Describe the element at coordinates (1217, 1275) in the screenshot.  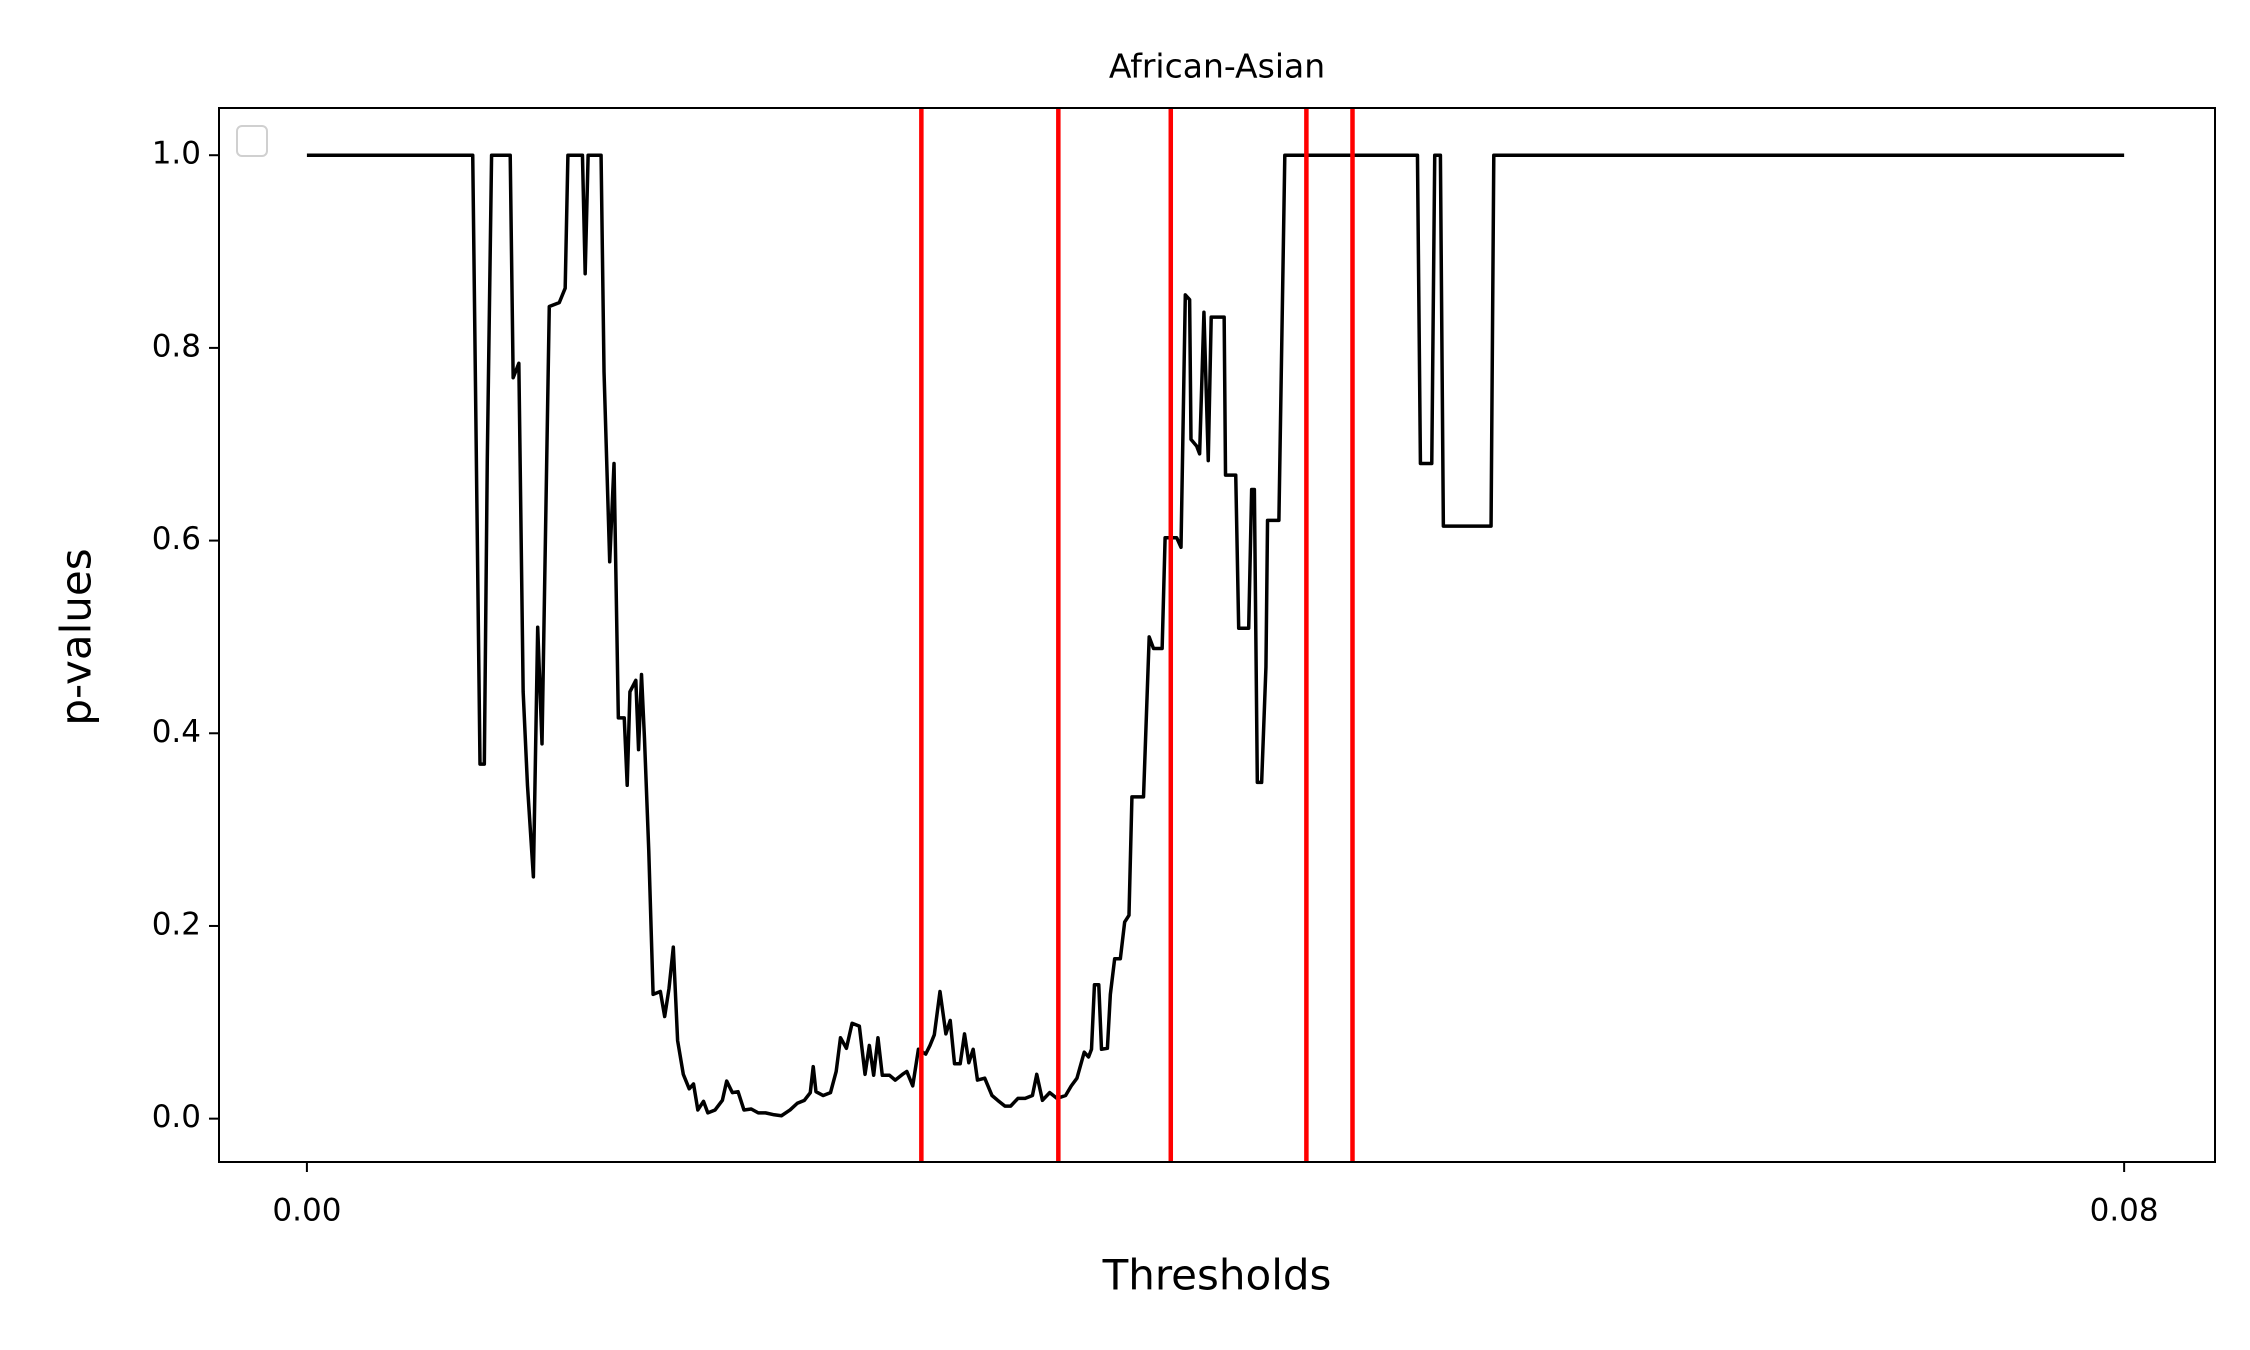
I see `x-axis-label: Thresholds` at that location.